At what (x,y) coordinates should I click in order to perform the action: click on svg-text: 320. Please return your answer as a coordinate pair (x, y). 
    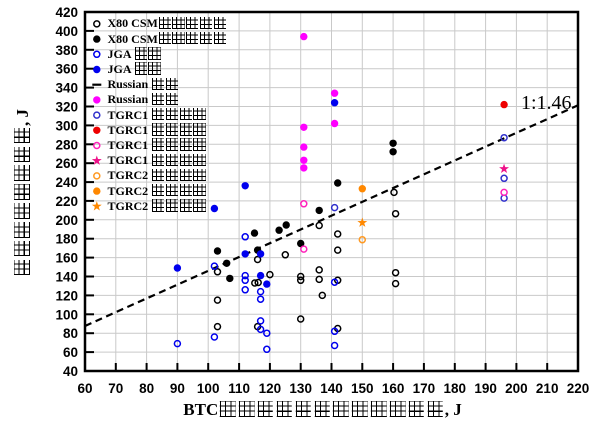
    Looking at the image, I should click on (66, 107).